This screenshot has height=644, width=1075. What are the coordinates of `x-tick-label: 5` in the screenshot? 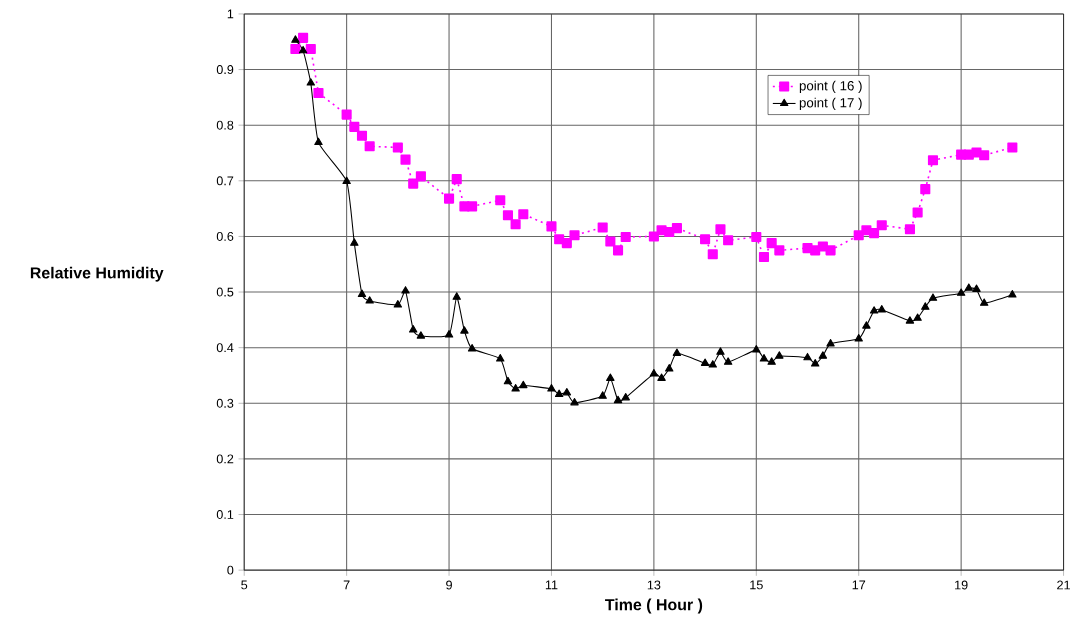 It's located at (244, 585).